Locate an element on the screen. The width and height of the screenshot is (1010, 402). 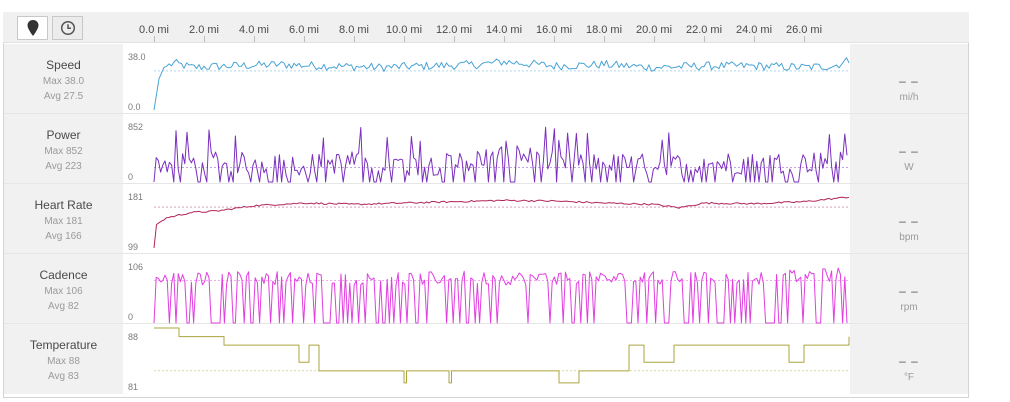
unit-temperature: °F is located at coordinates (909, 377).